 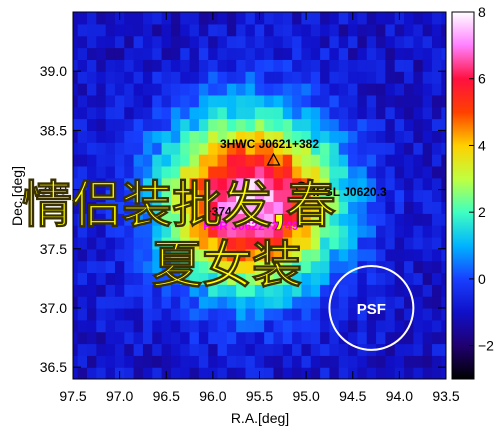 What do you see at coordinates (218, 212) in the screenshot?
I see `source-label: +374` at bounding box center [218, 212].